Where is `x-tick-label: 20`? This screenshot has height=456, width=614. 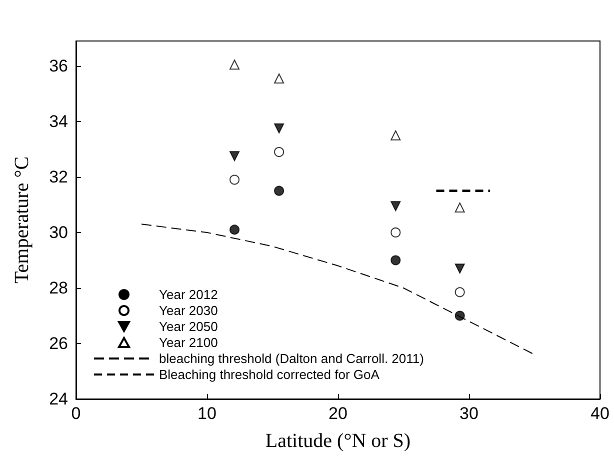 x-tick-label: 20 is located at coordinates (338, 413).